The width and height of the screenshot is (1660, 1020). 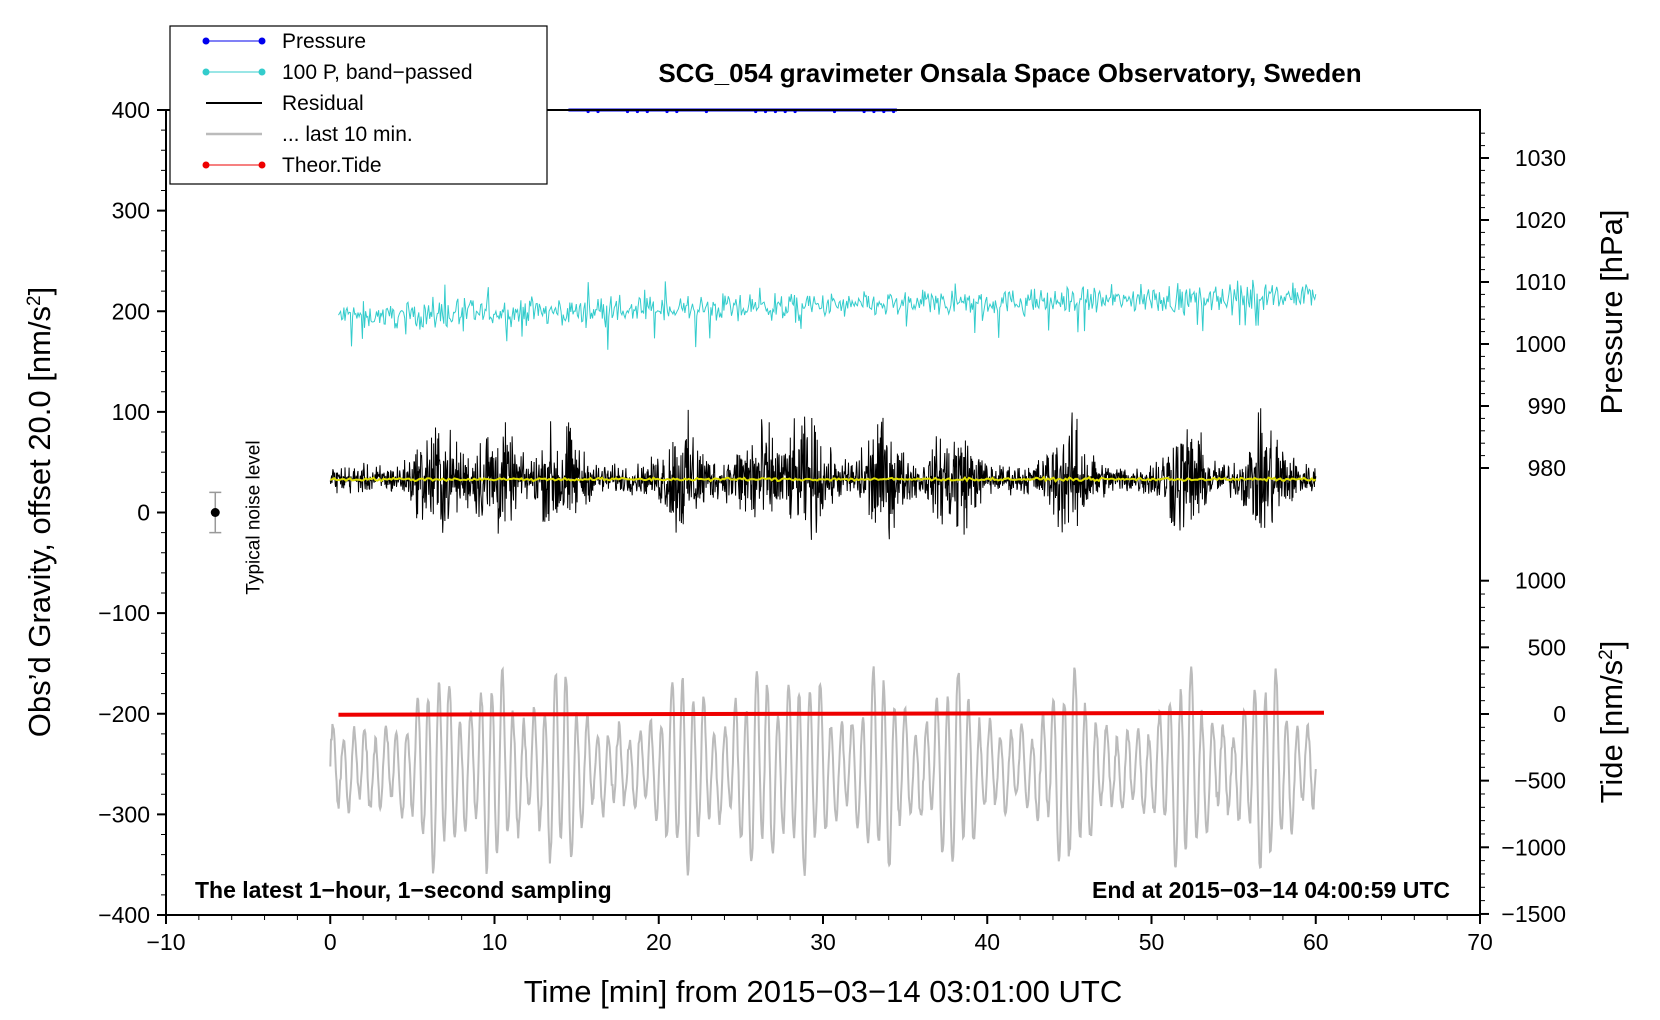 I want to click on legend-label: Pressure, so click(x=324, y=41).